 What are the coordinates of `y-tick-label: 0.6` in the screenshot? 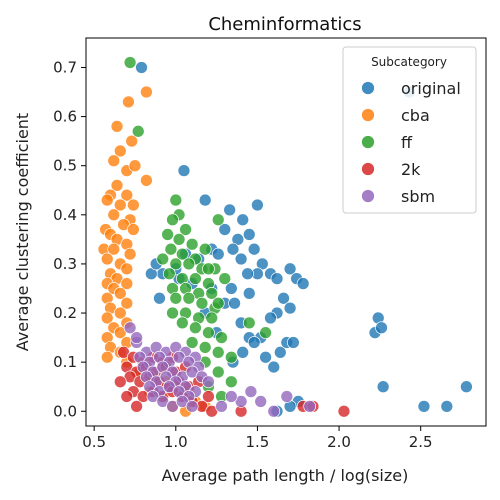 It's located at (65, 117).